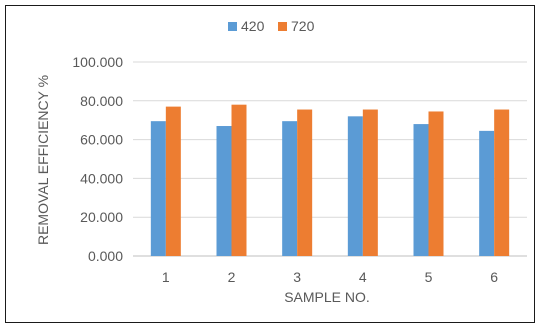 Image resolution: width=541 pixels, height=335 pixels. Describe the element at coordinates (327, 297) in the screenshot. I see `x-axis-title: SAMPLE NO.` at that location.